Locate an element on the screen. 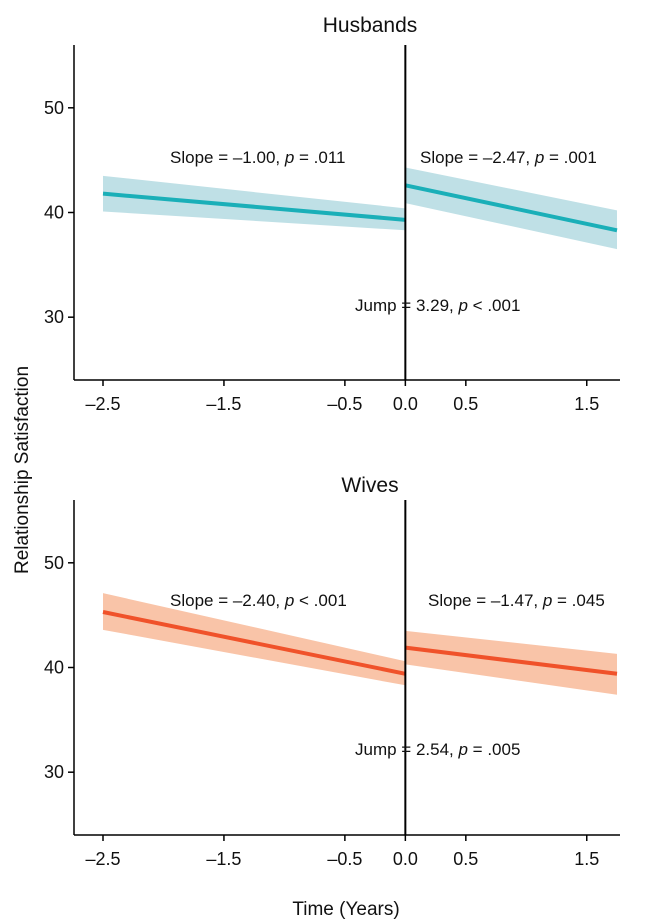  panel-title: Husbands is located at coordinates (370, 25).